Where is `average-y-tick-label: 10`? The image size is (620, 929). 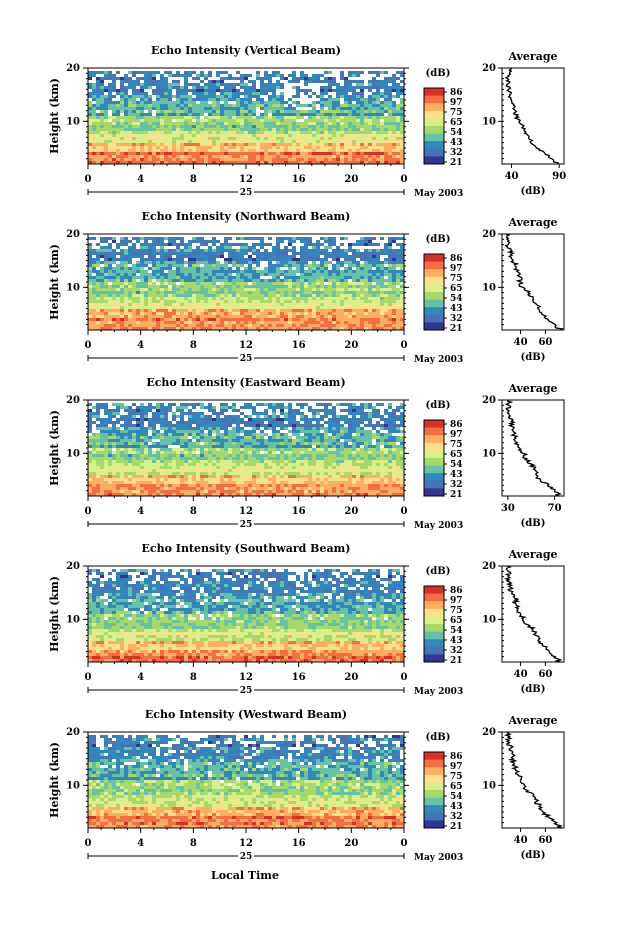
average-y-tick-label: 10 is located at coordinates (489, 121).